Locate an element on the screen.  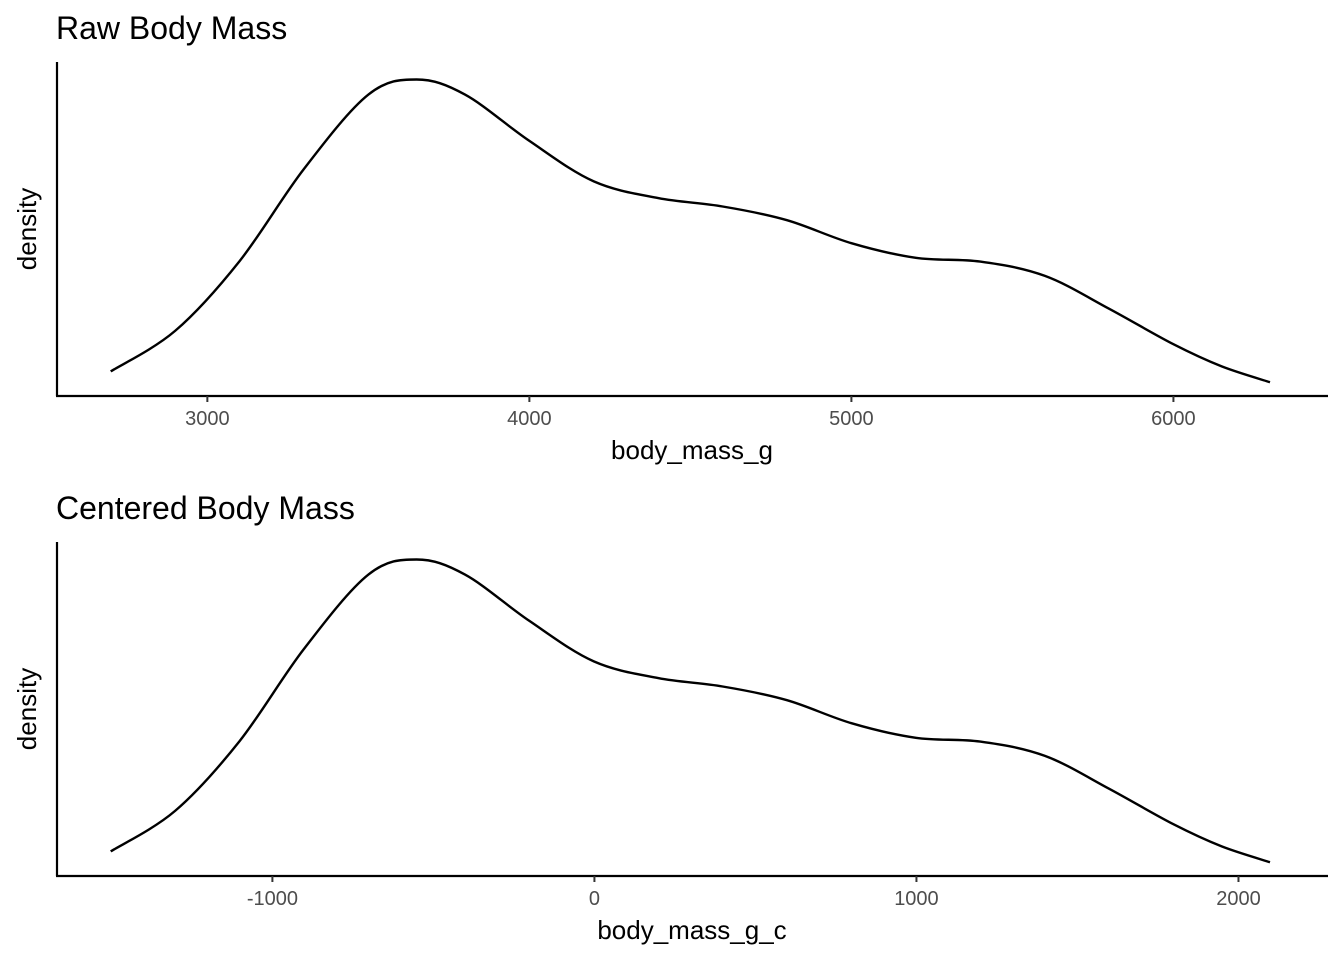
x-tick-label: 1000 is located at coordinates (916, 899).